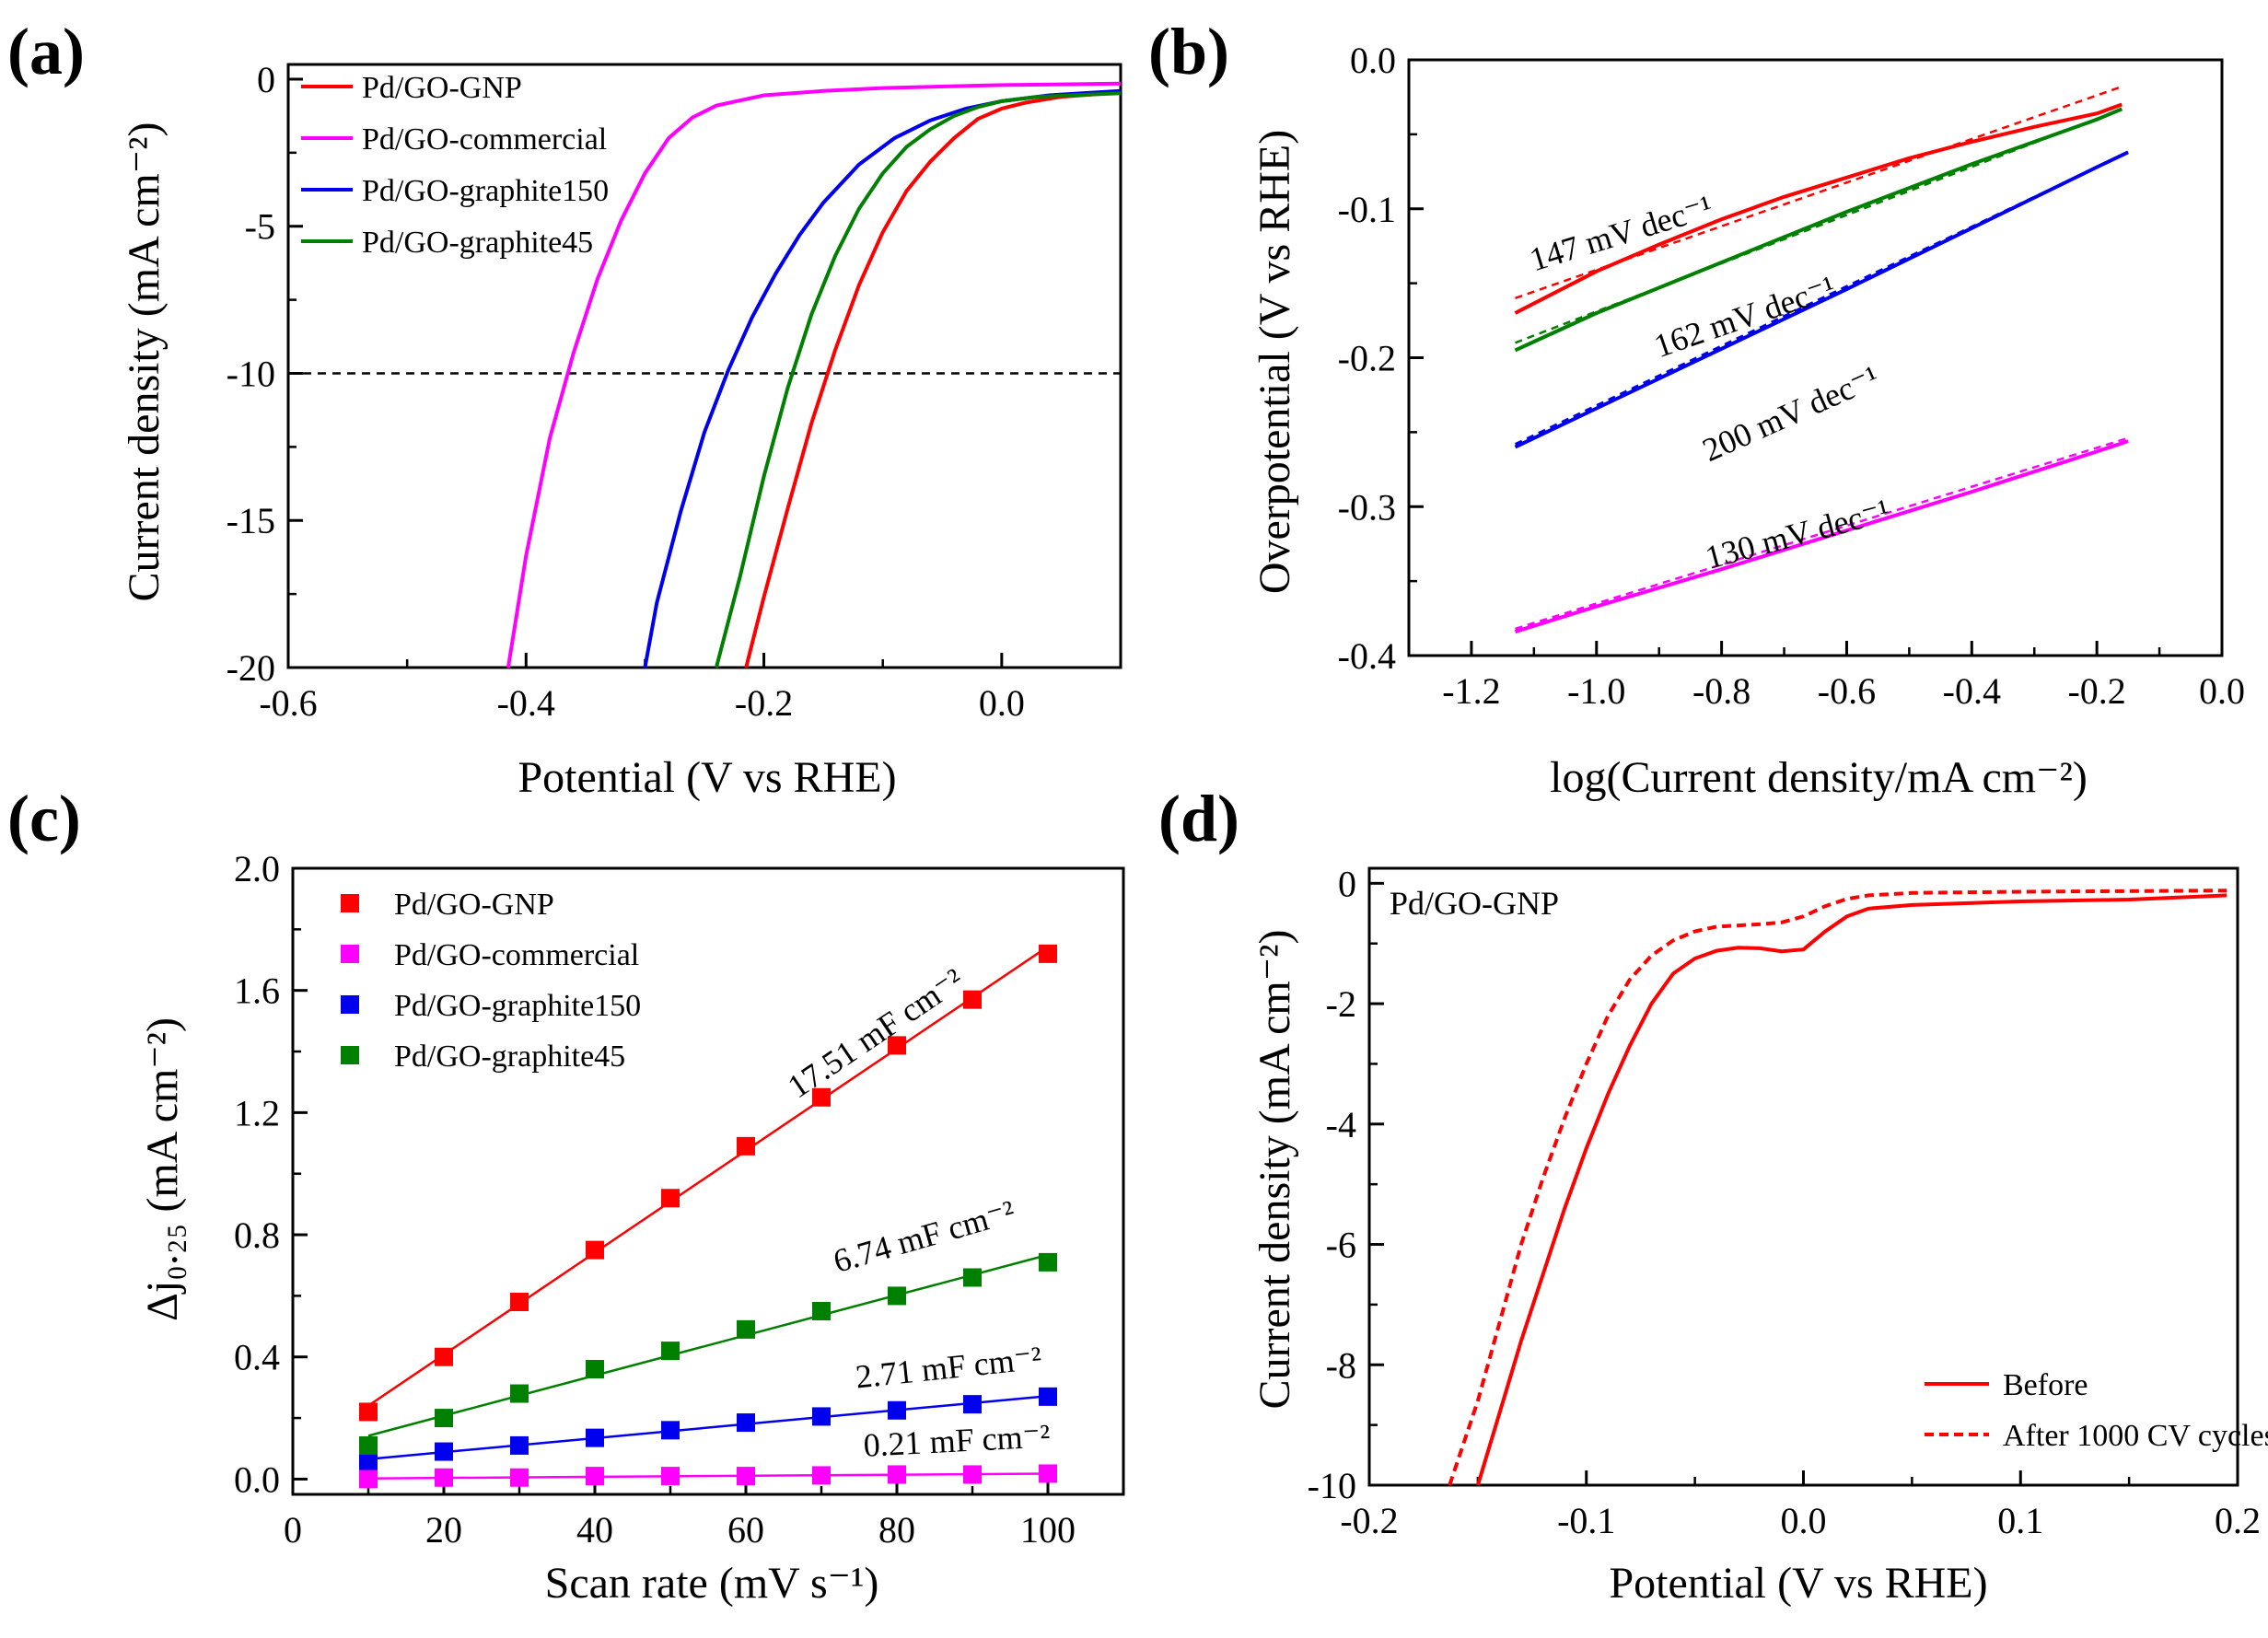 Image resolution: width=2268 pixels, height=1638 pixels. What do you see at coordinates (1798, 1583) in the screenshot?
I see `panel-d-xlabel: Potential (V vs RHE)` at bounding box center [1798, 1583].